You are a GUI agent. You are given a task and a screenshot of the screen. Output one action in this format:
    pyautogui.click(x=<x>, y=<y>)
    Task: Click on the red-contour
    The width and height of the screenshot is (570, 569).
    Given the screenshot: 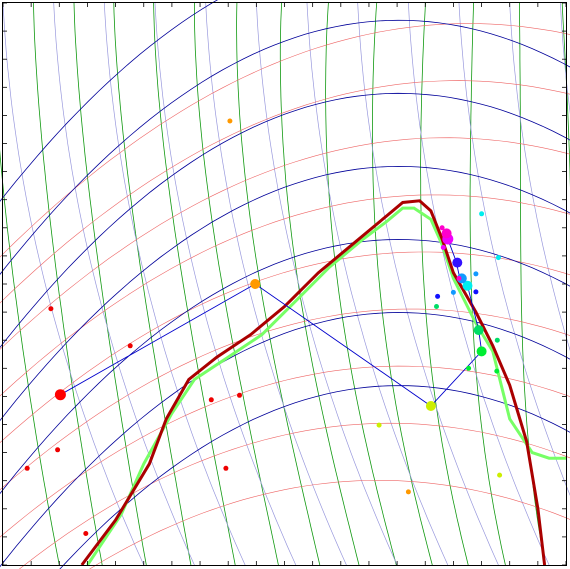 What is the action you would take?
    pyautogui.click(x=329, y=524)
    